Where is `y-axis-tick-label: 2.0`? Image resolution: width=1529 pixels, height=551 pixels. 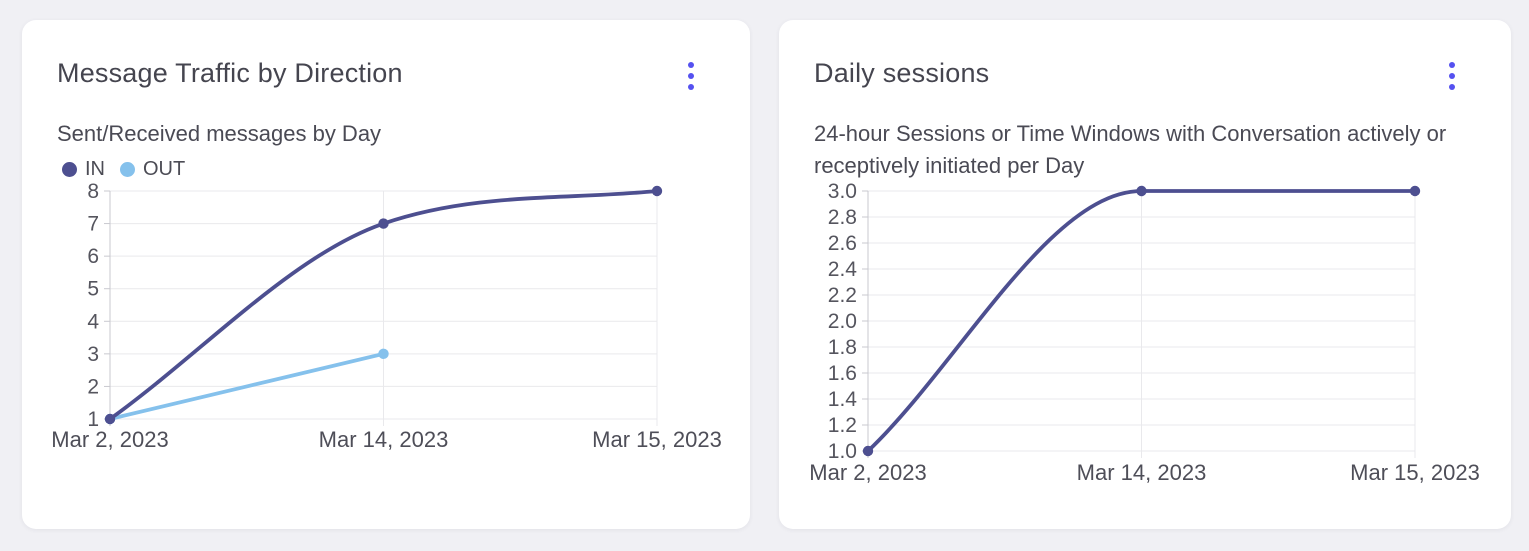 y-axis-tick-label: 2.0 is located at coordinates (842, 321).